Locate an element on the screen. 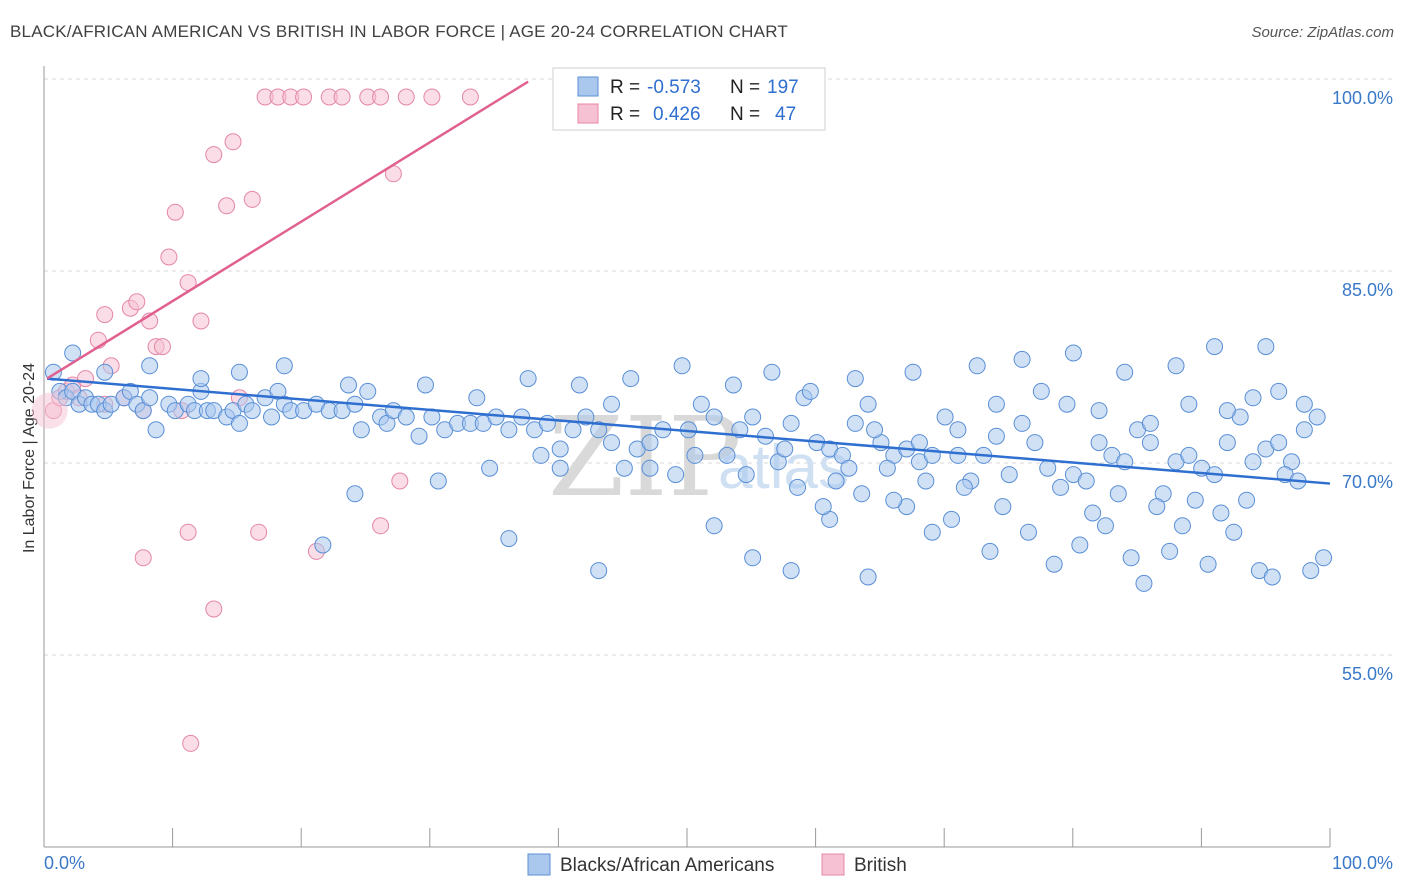 This screenshot has height=892, width=1406. y-tick-label: 85.0% is located at coordinates (1367, 290).